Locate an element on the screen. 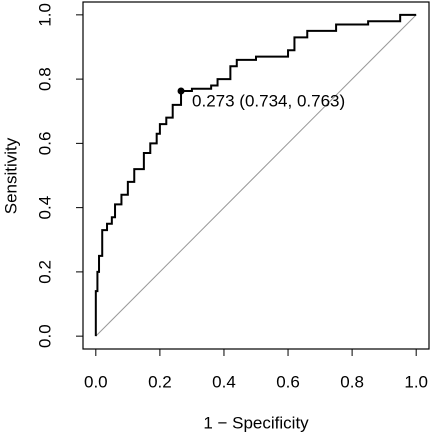 The image size is (433, 437). x-axis-label: 1 − Specificity is located at coordinates (256, 422).